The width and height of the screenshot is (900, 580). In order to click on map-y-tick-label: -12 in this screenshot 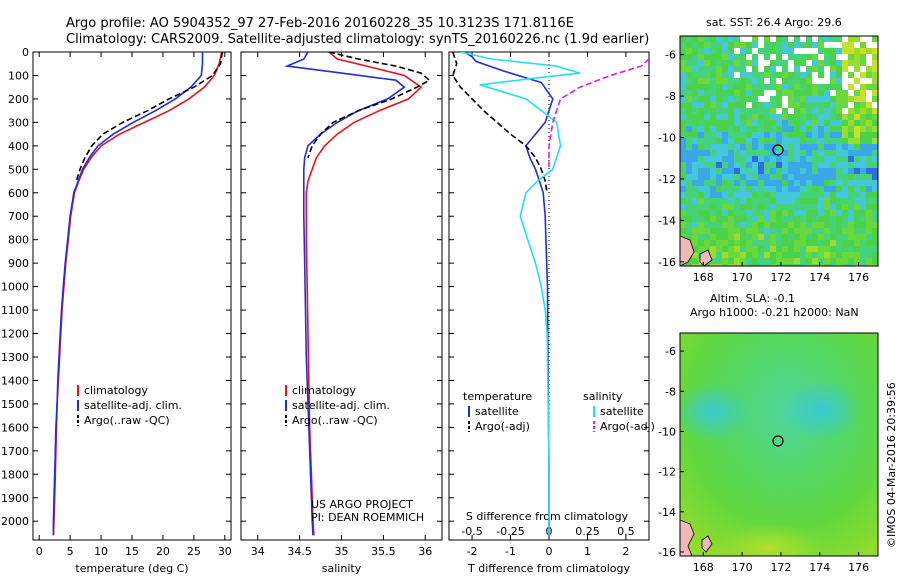, I will do `click(667, 179)`.